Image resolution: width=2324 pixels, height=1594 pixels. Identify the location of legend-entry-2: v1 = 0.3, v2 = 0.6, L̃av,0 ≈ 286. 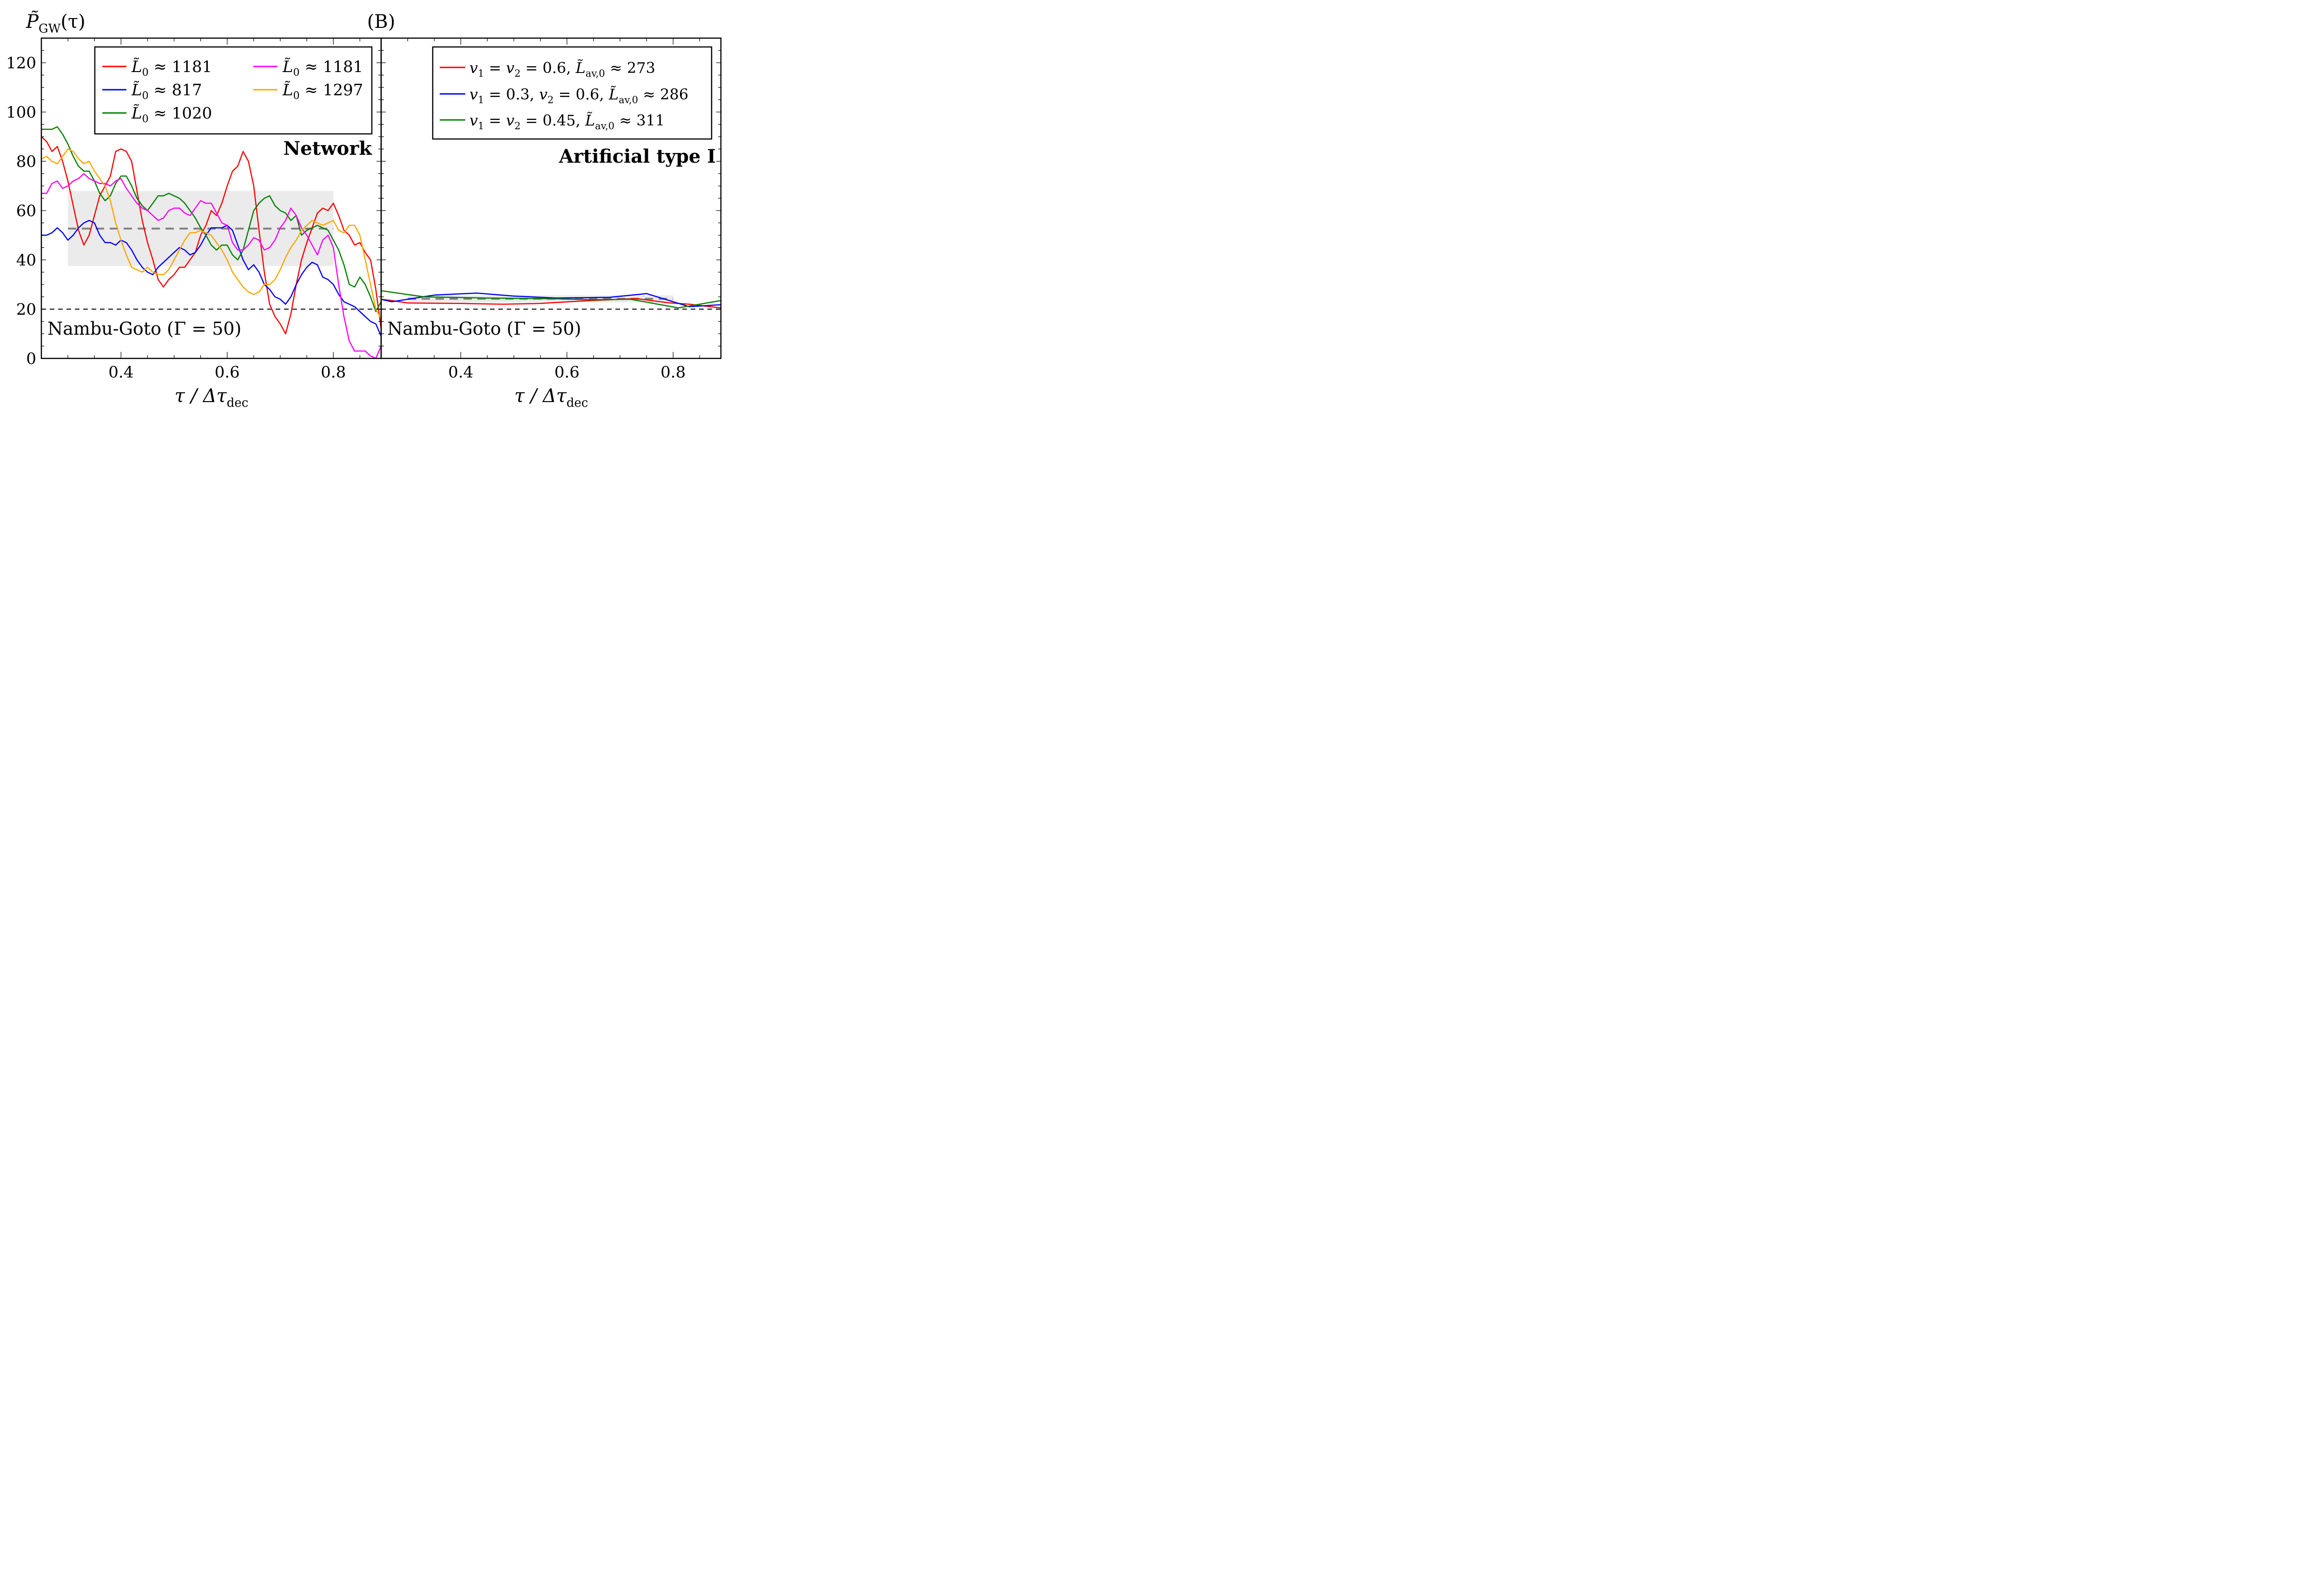
(564, 96).